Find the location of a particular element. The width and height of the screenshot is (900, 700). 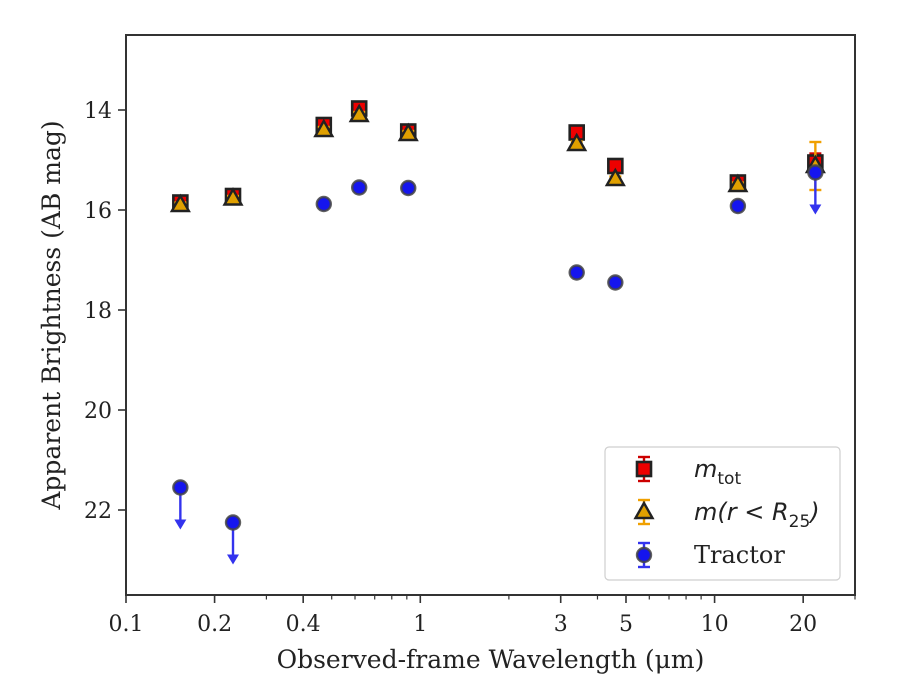

legend-label-sub: 25 is located at coordinates (800, 522).